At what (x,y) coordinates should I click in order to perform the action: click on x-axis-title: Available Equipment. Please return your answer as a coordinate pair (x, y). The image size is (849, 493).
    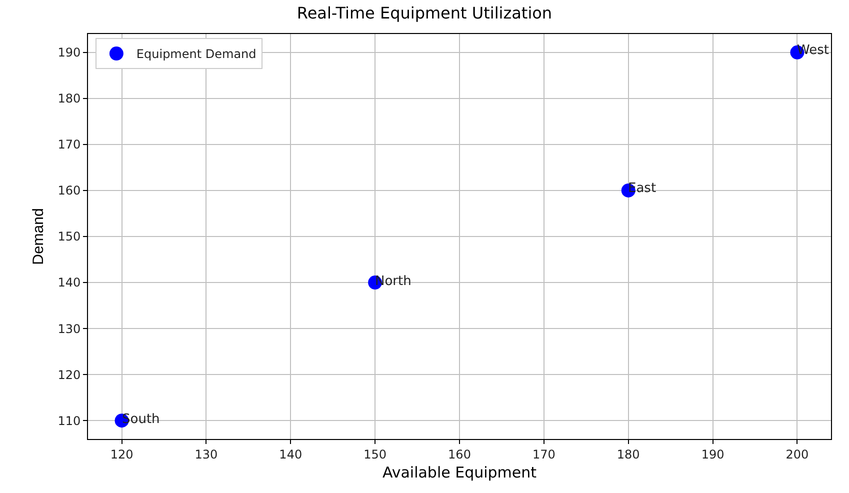
    Looking at the image, I should click on (459, 472).